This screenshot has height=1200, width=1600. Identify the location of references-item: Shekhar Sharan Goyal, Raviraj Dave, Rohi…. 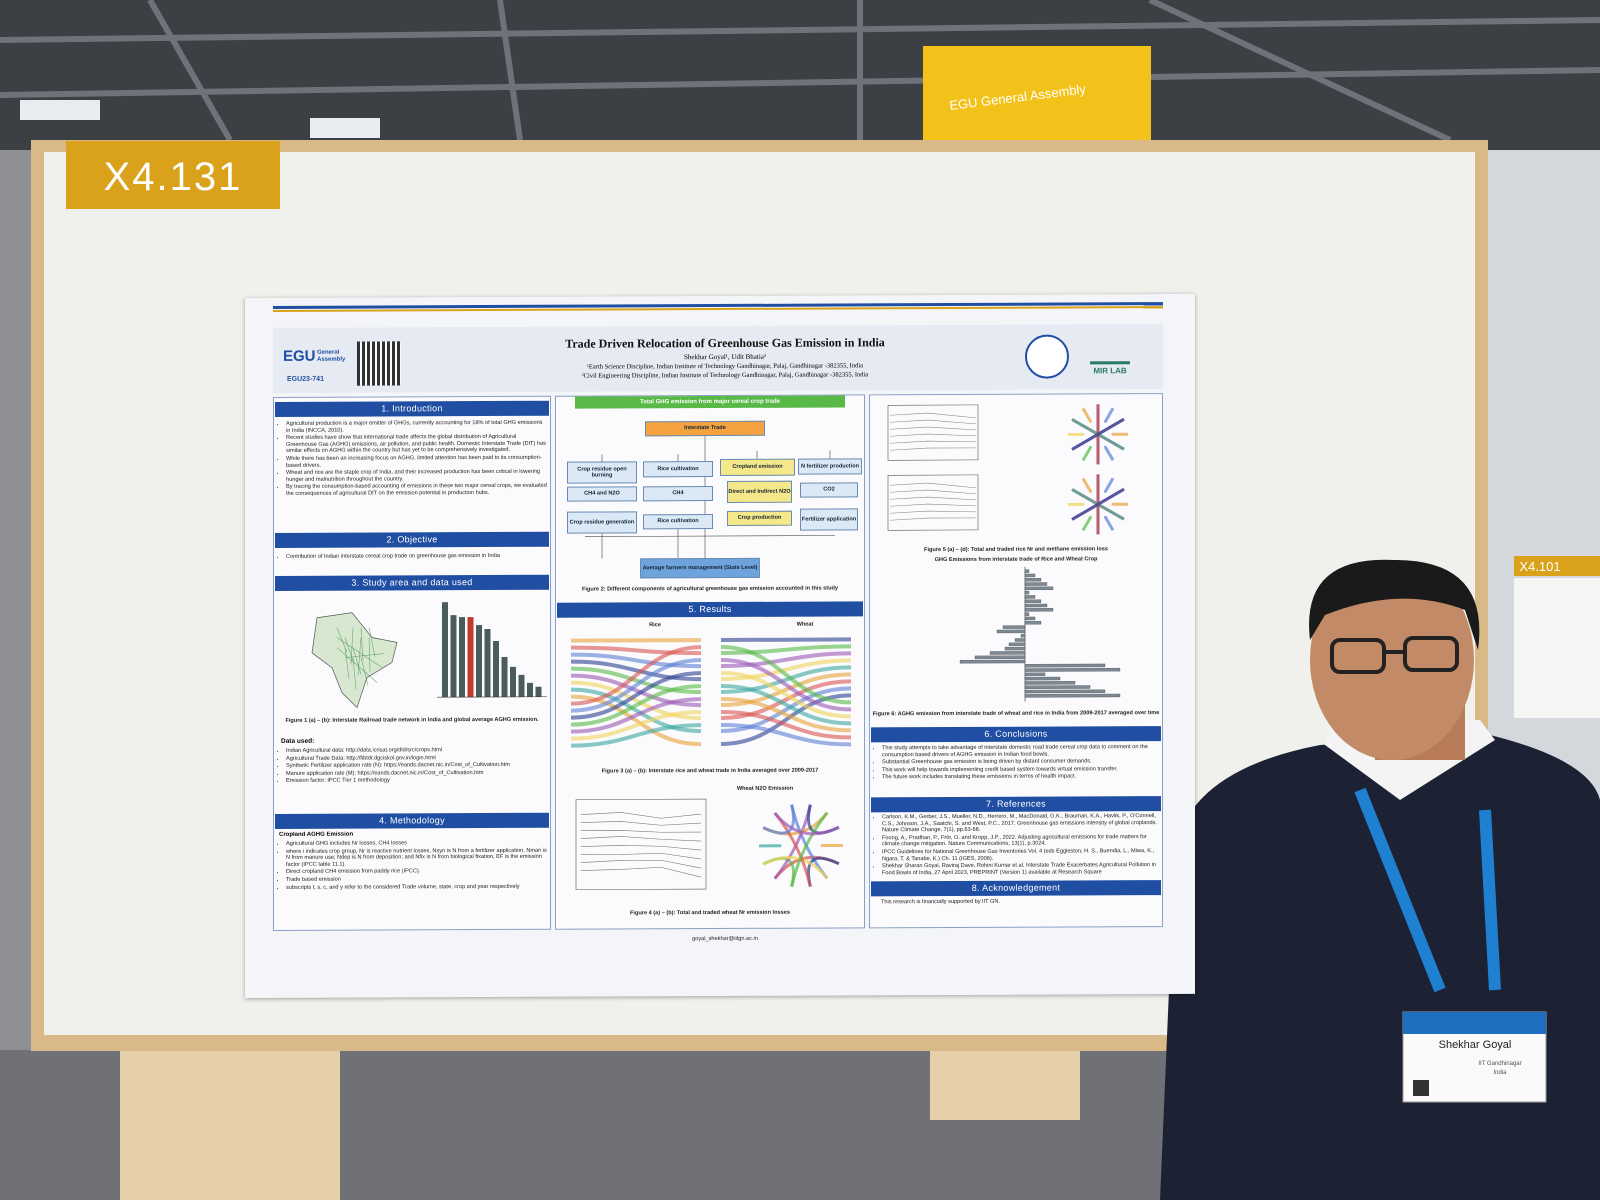
(1020, 869).